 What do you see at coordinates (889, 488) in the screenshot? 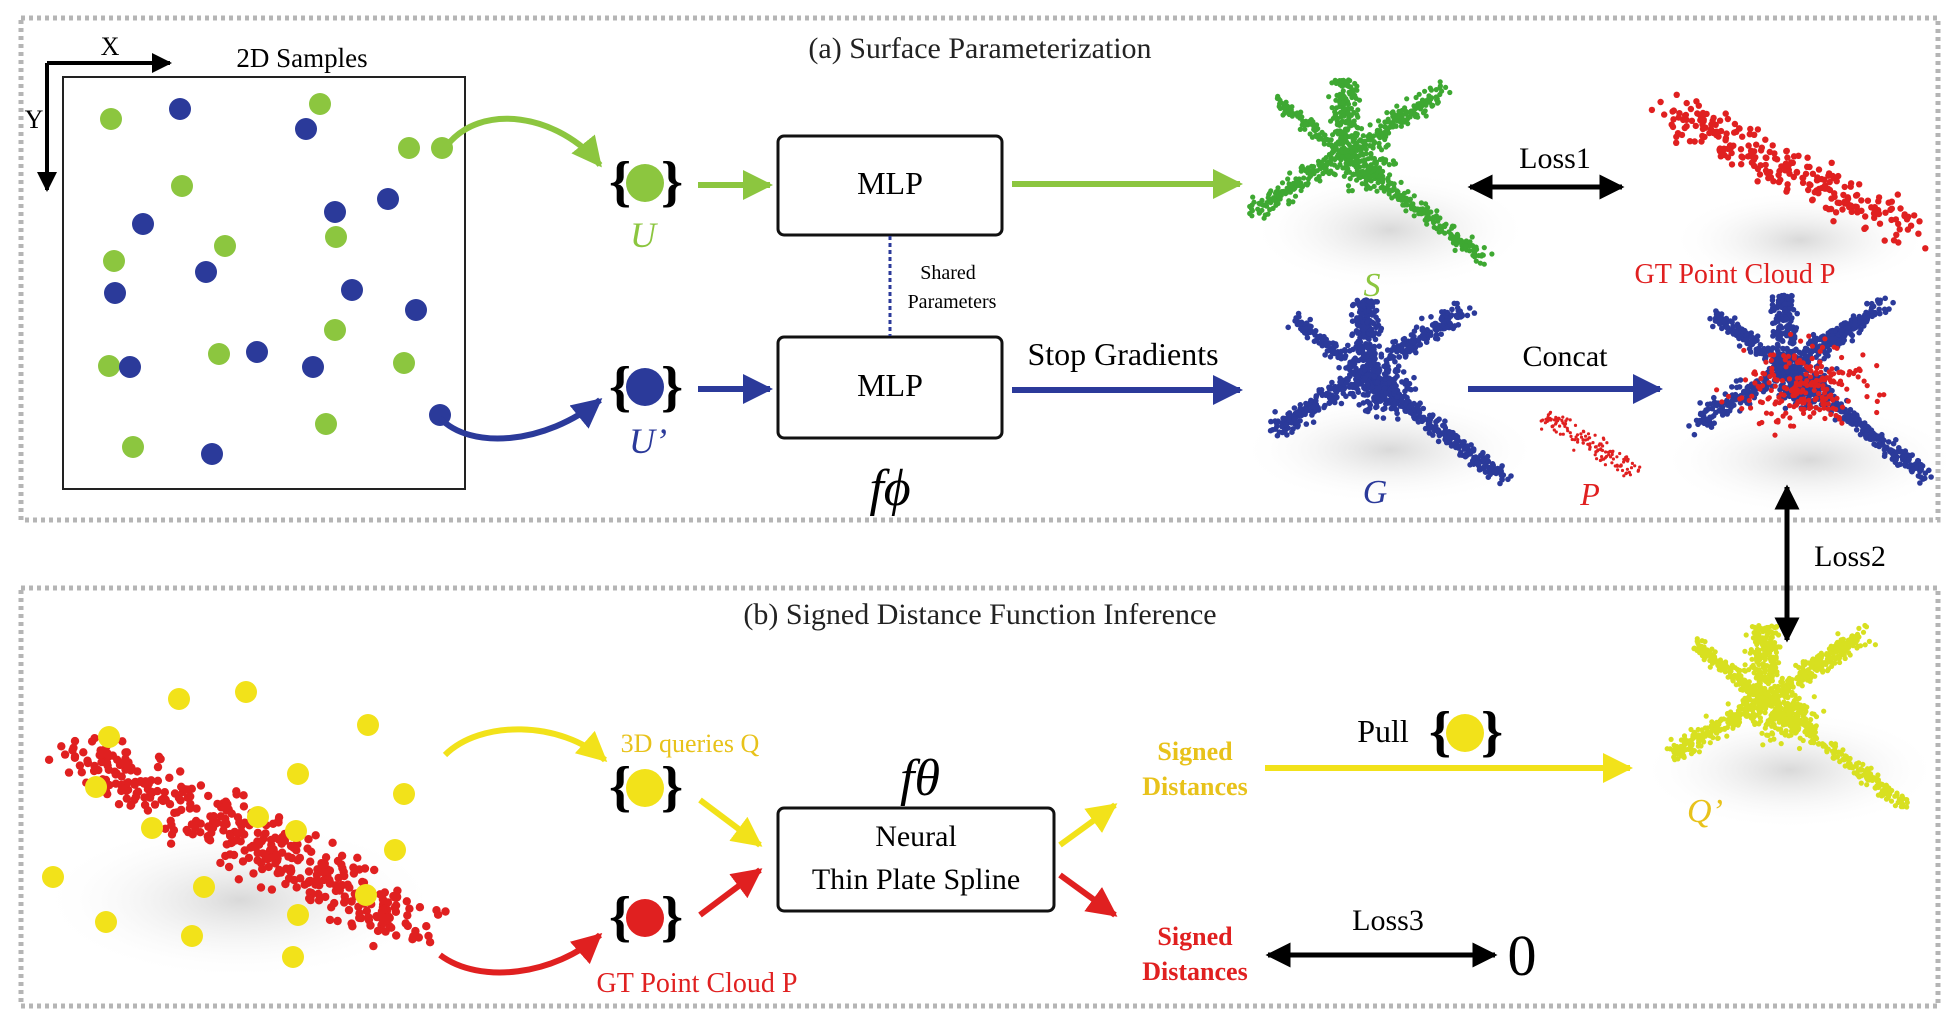
I see `f-phi-label: fϕ` at bounding box center [889, 488].